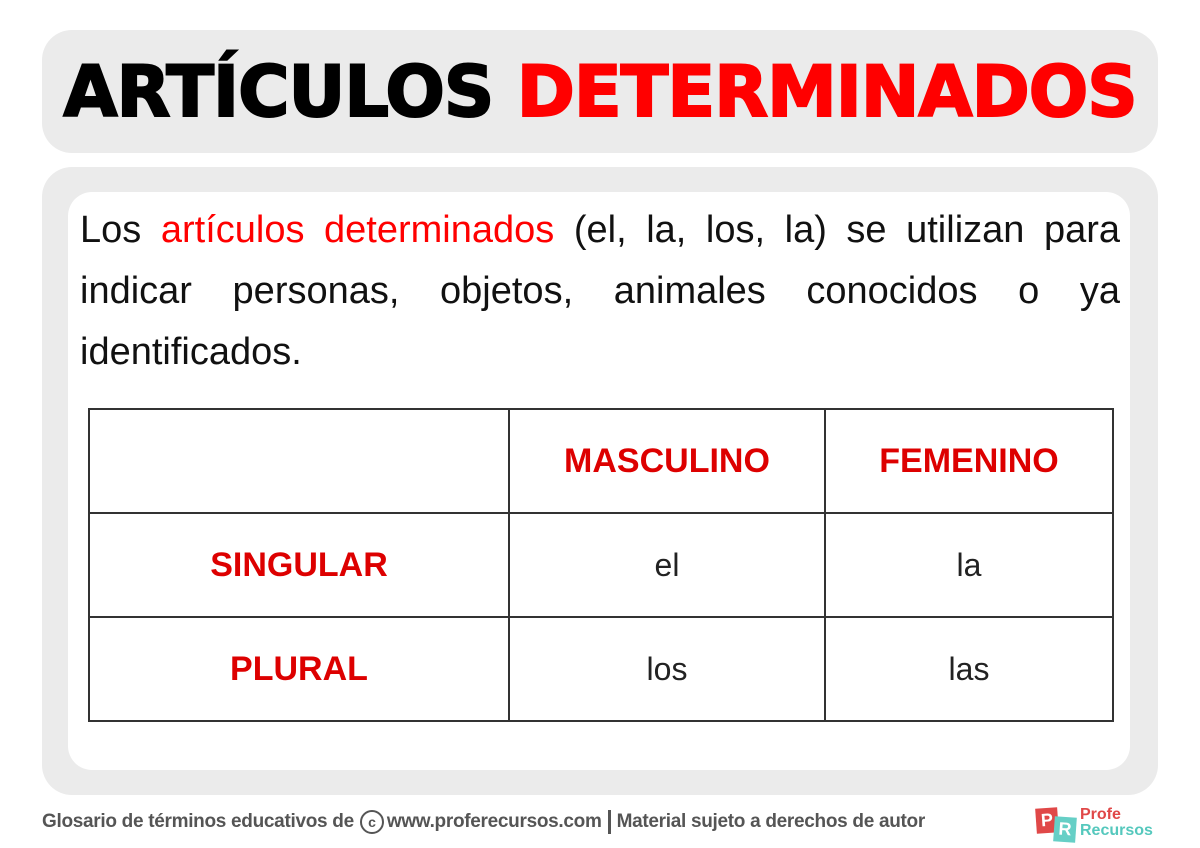  I want to click on logo-text-recursos: Recursos, so click(1116, 830).